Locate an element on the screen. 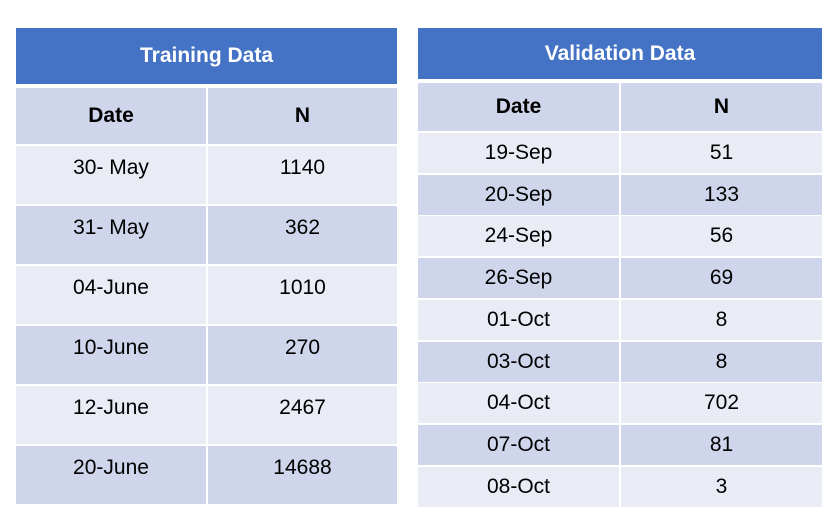  training-table-row: 04-June 1010 is located at coordinates (206, 295).